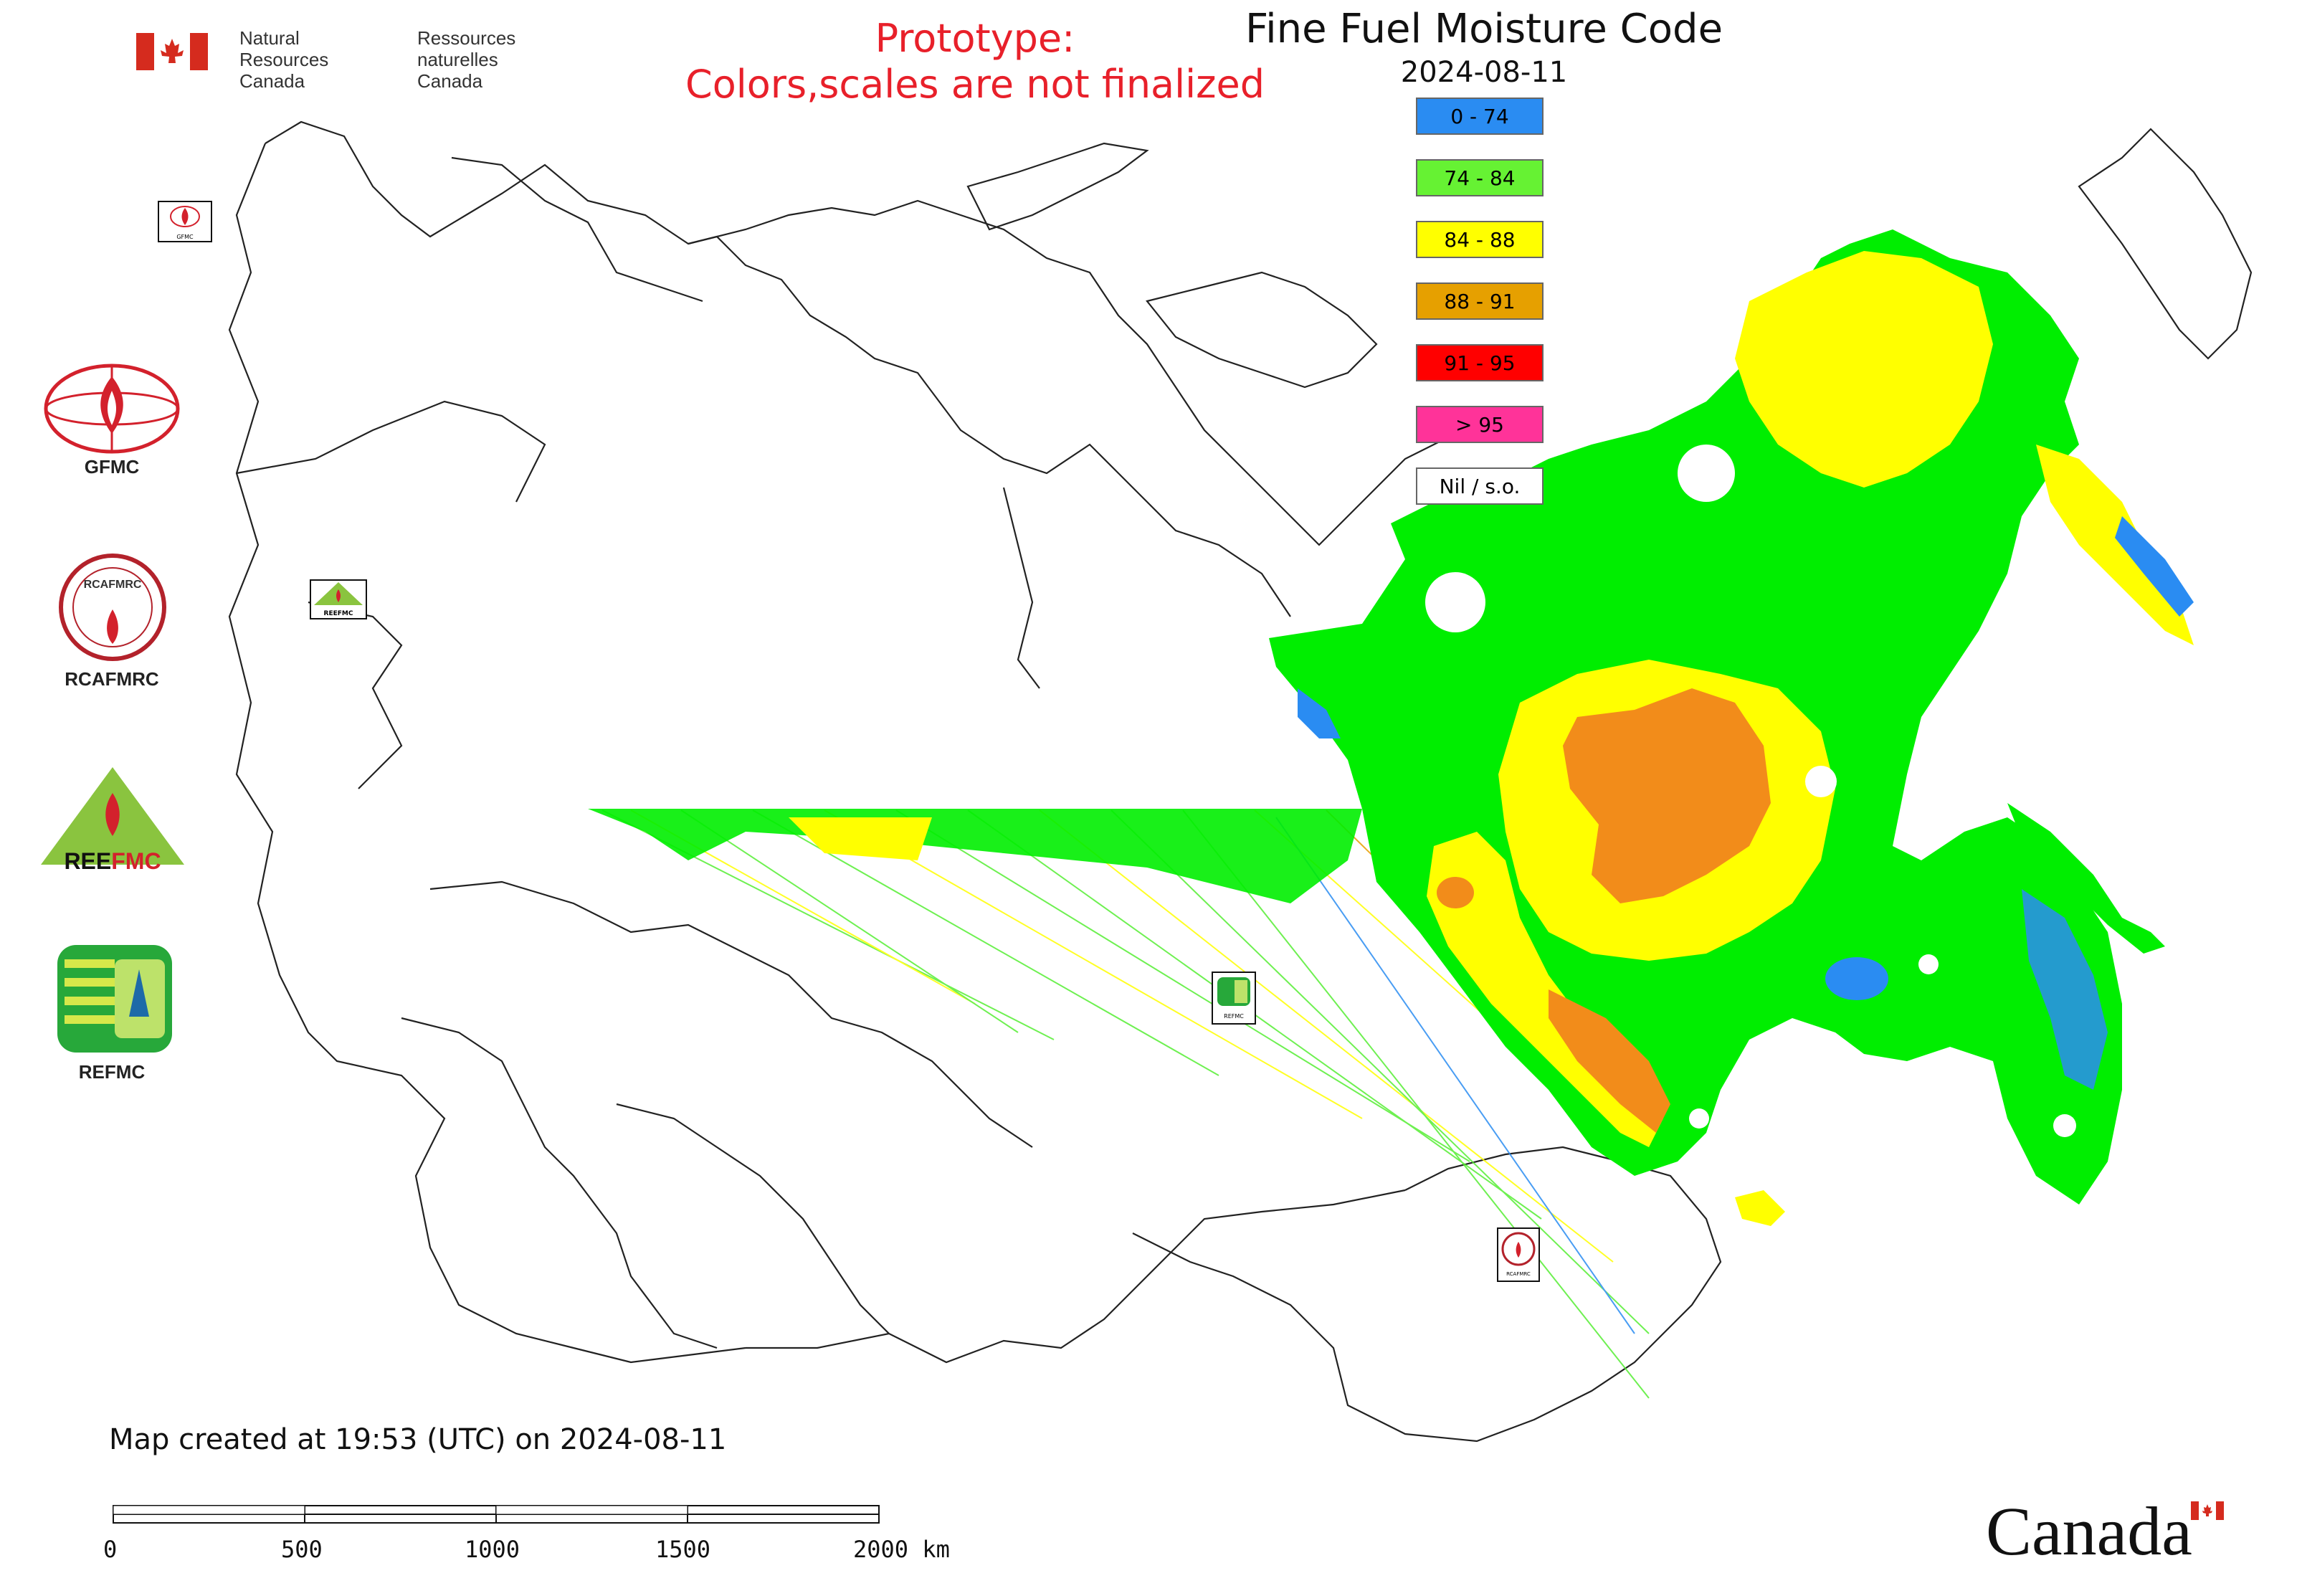 The image size is (2302, 1596). I want to click on svg-text: RCAFMRC, so click(113, 585).